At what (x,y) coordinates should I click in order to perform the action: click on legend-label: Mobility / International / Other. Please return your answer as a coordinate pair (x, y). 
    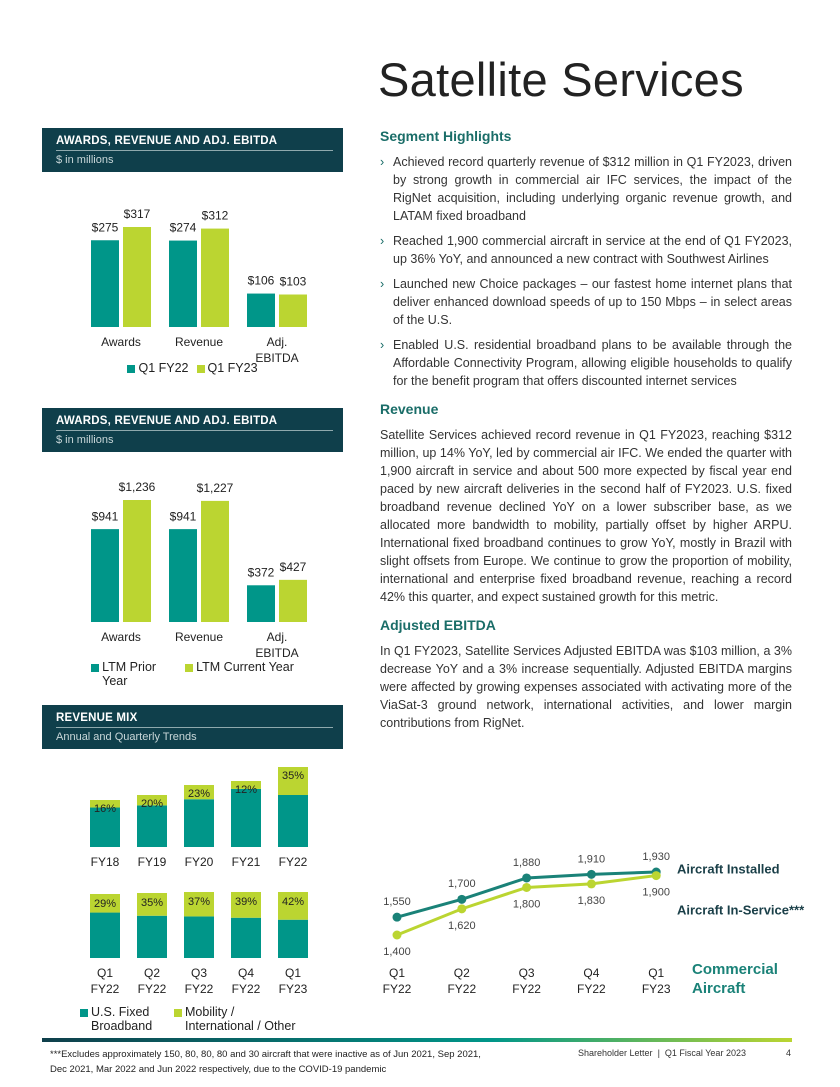
    Looking at the image, I should click on (240, 1019).